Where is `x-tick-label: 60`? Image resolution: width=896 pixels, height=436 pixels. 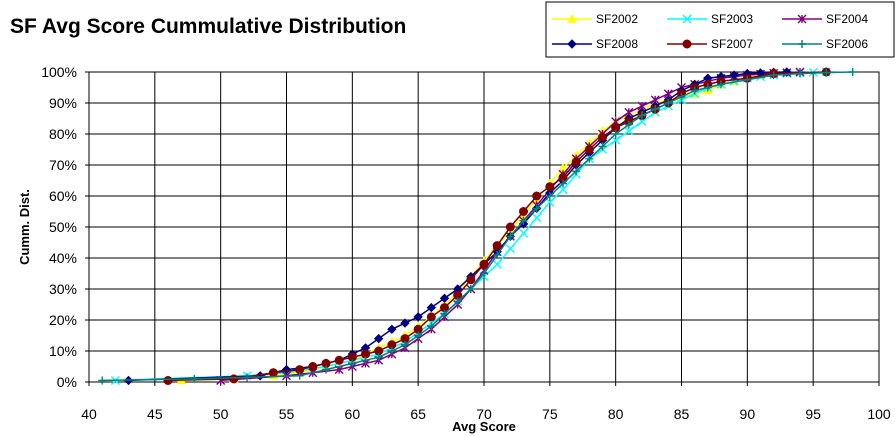 x-tick-label: 60 is located at coordinates (353, 414).